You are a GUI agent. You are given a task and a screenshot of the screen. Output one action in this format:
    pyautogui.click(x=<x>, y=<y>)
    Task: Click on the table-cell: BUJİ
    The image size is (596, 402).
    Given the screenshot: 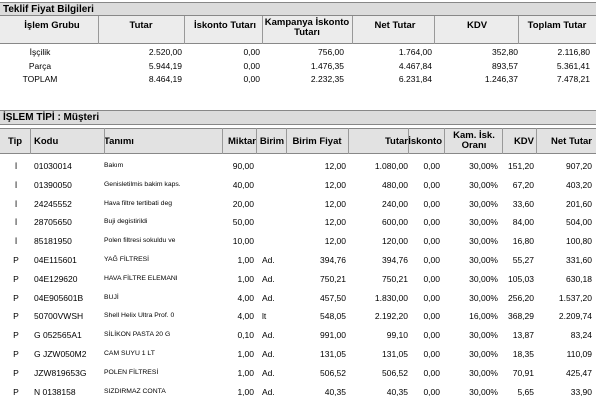 What is the action you would take?
    pyautogui.click(x=111, y=297)
    